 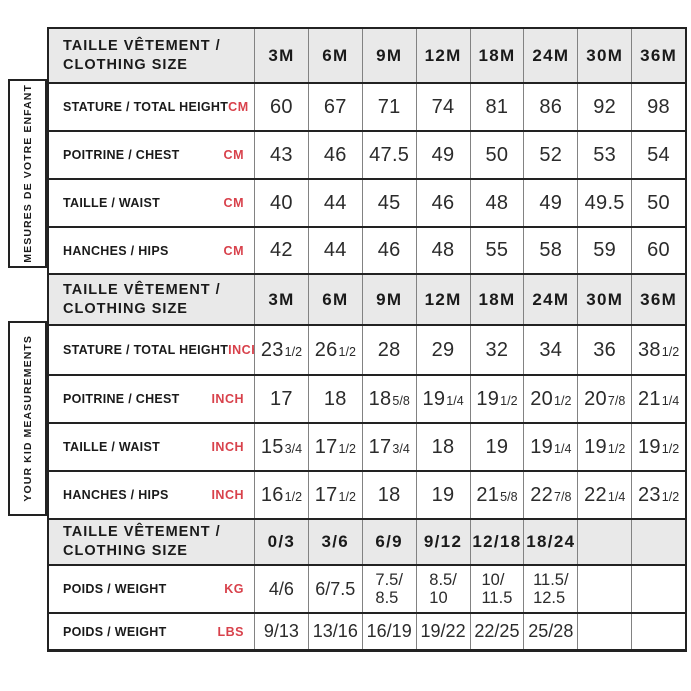 I want to click on column-header-text: 0/3, so click(x=281, y=541).